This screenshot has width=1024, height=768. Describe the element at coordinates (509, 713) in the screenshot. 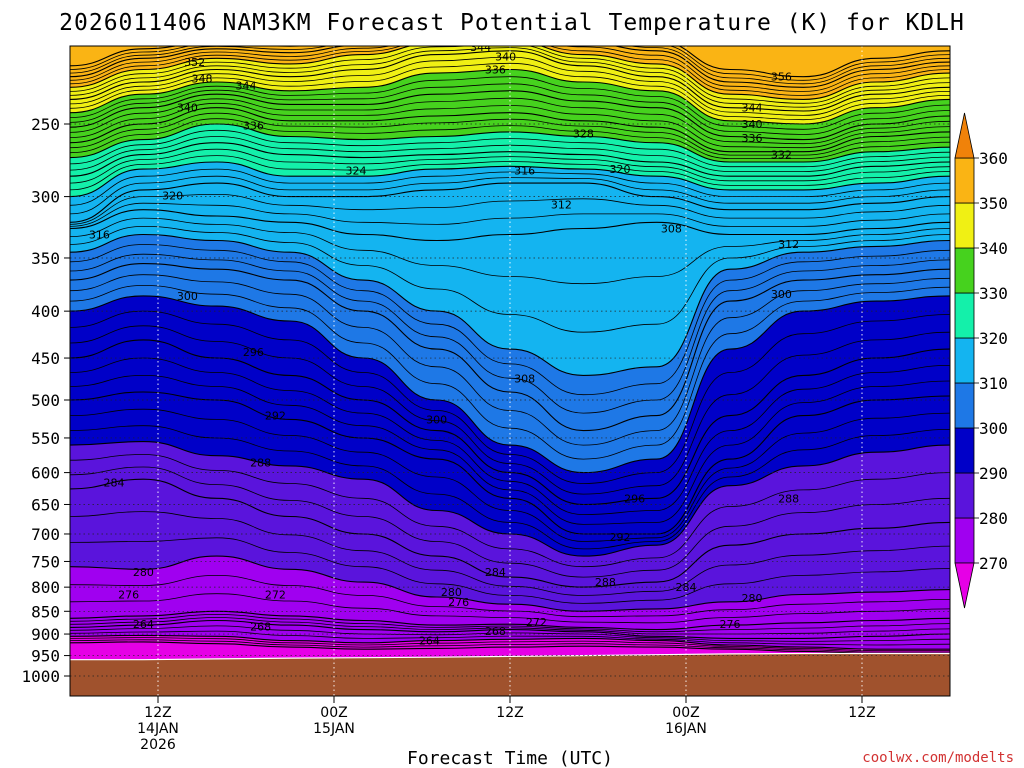

I see `x-tick-label: 12Z` at that location.